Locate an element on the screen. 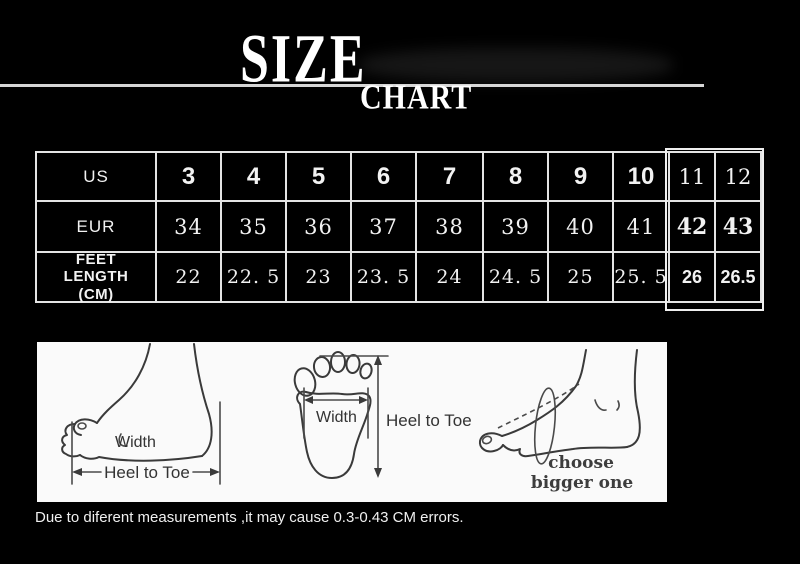  feet-length-cell: 26.5 is located at coordinates (738, 277).